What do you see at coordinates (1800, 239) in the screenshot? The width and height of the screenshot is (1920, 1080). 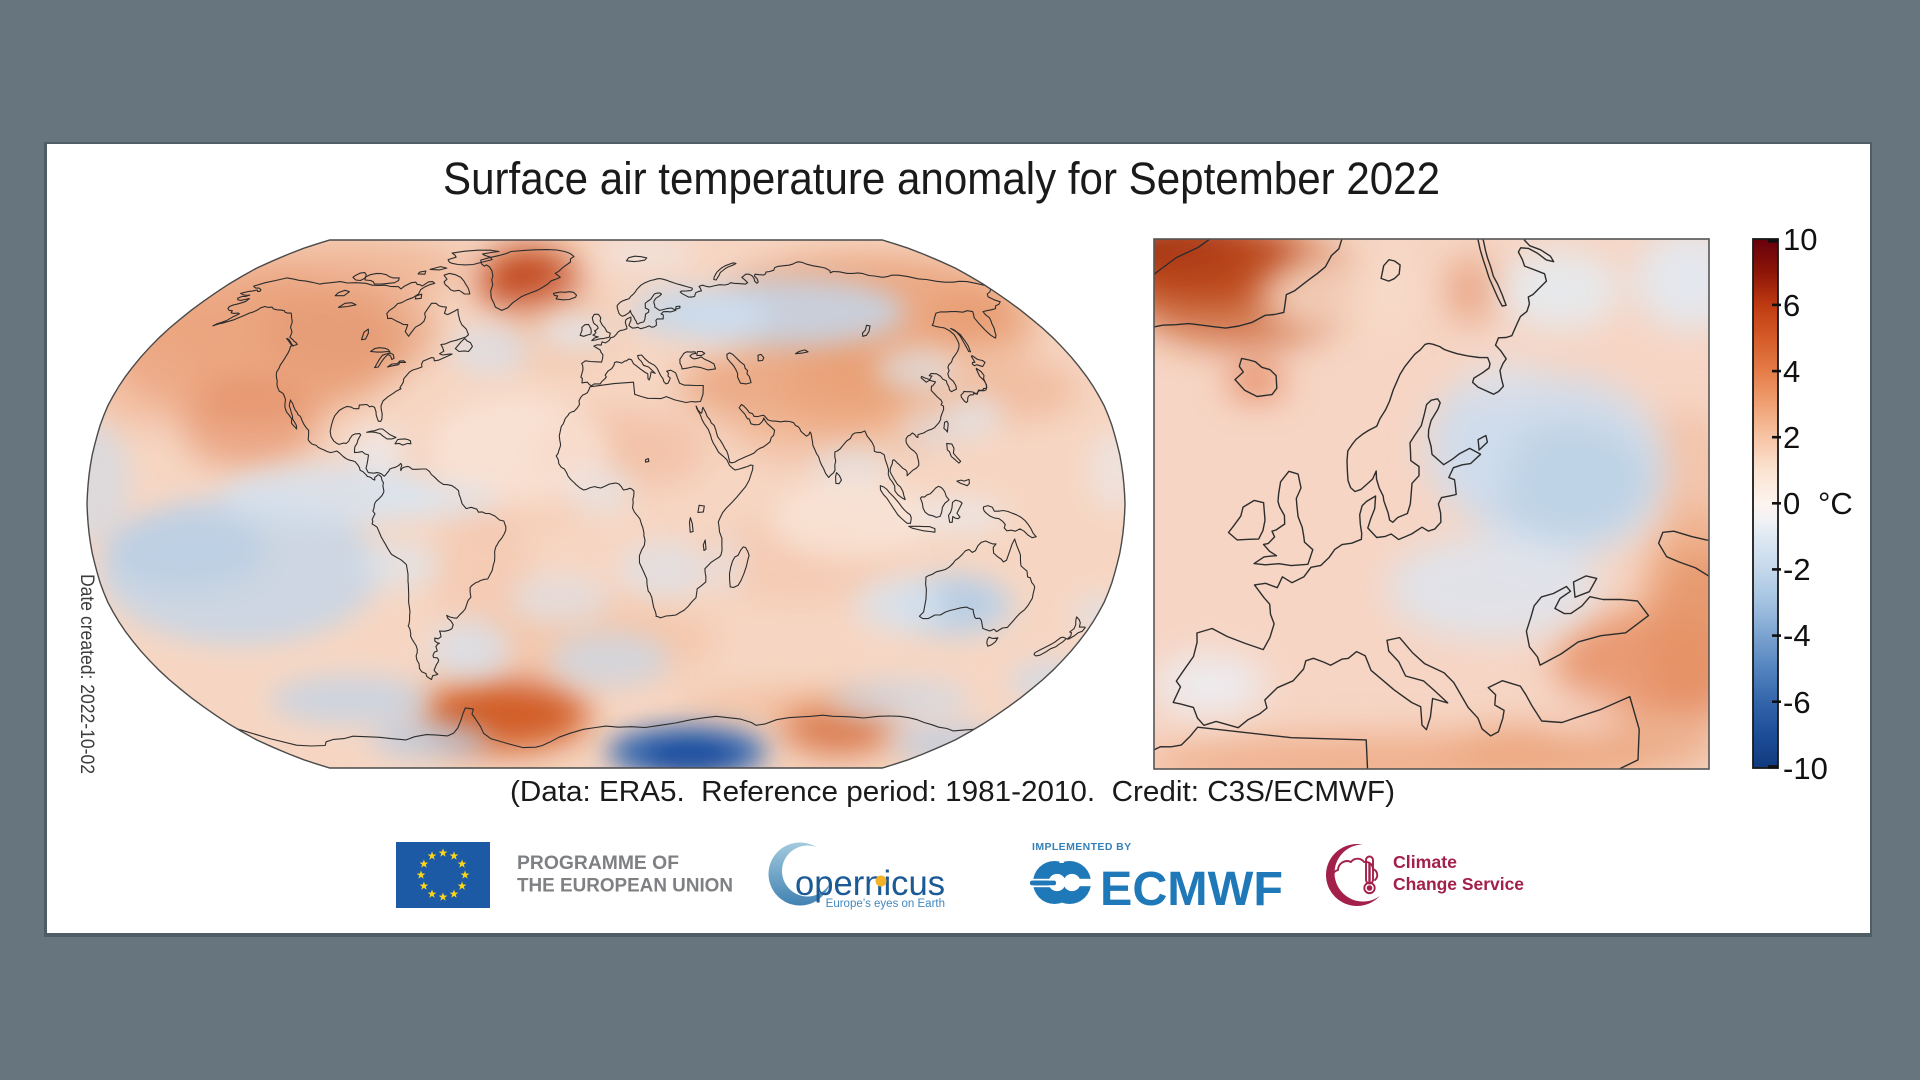 I see `svg-text: 10` at bounding box center [1800, 239].